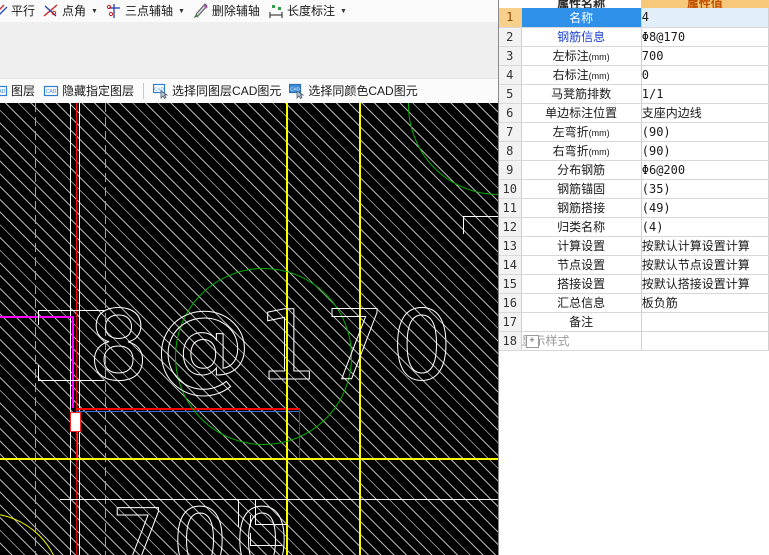 The image size is (769, 555). I want to click on property-grid-row: 7 左弯折(mm) (90), so click(634, 132).